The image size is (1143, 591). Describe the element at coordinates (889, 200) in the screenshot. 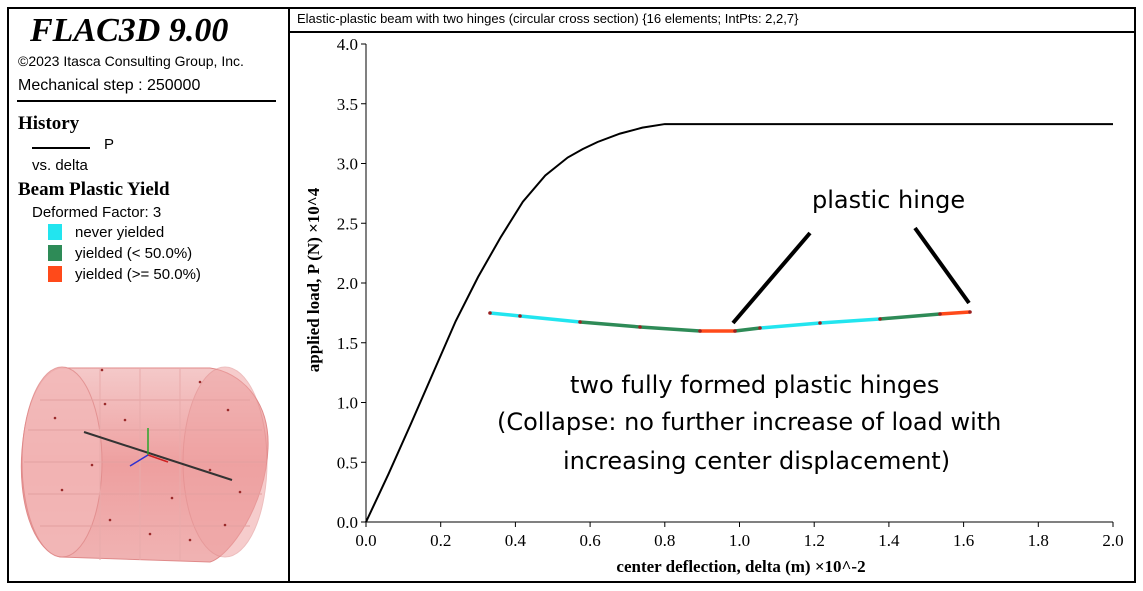

I see `plastic-hinge-label: plastic hinge` at that location.